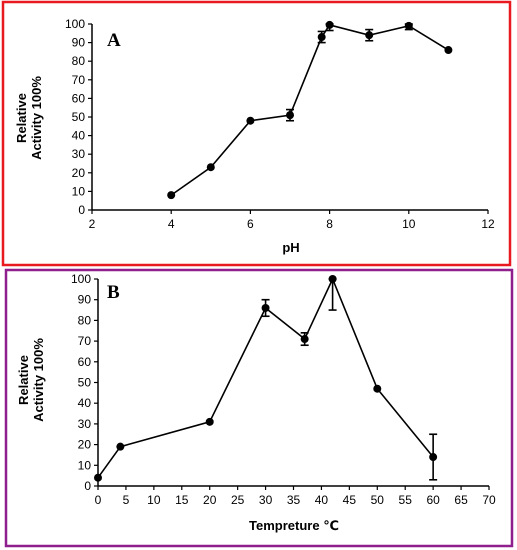 The image size is (517, 550). I want to click on chart-b-x-tick-label: 10, so click(154, 500).